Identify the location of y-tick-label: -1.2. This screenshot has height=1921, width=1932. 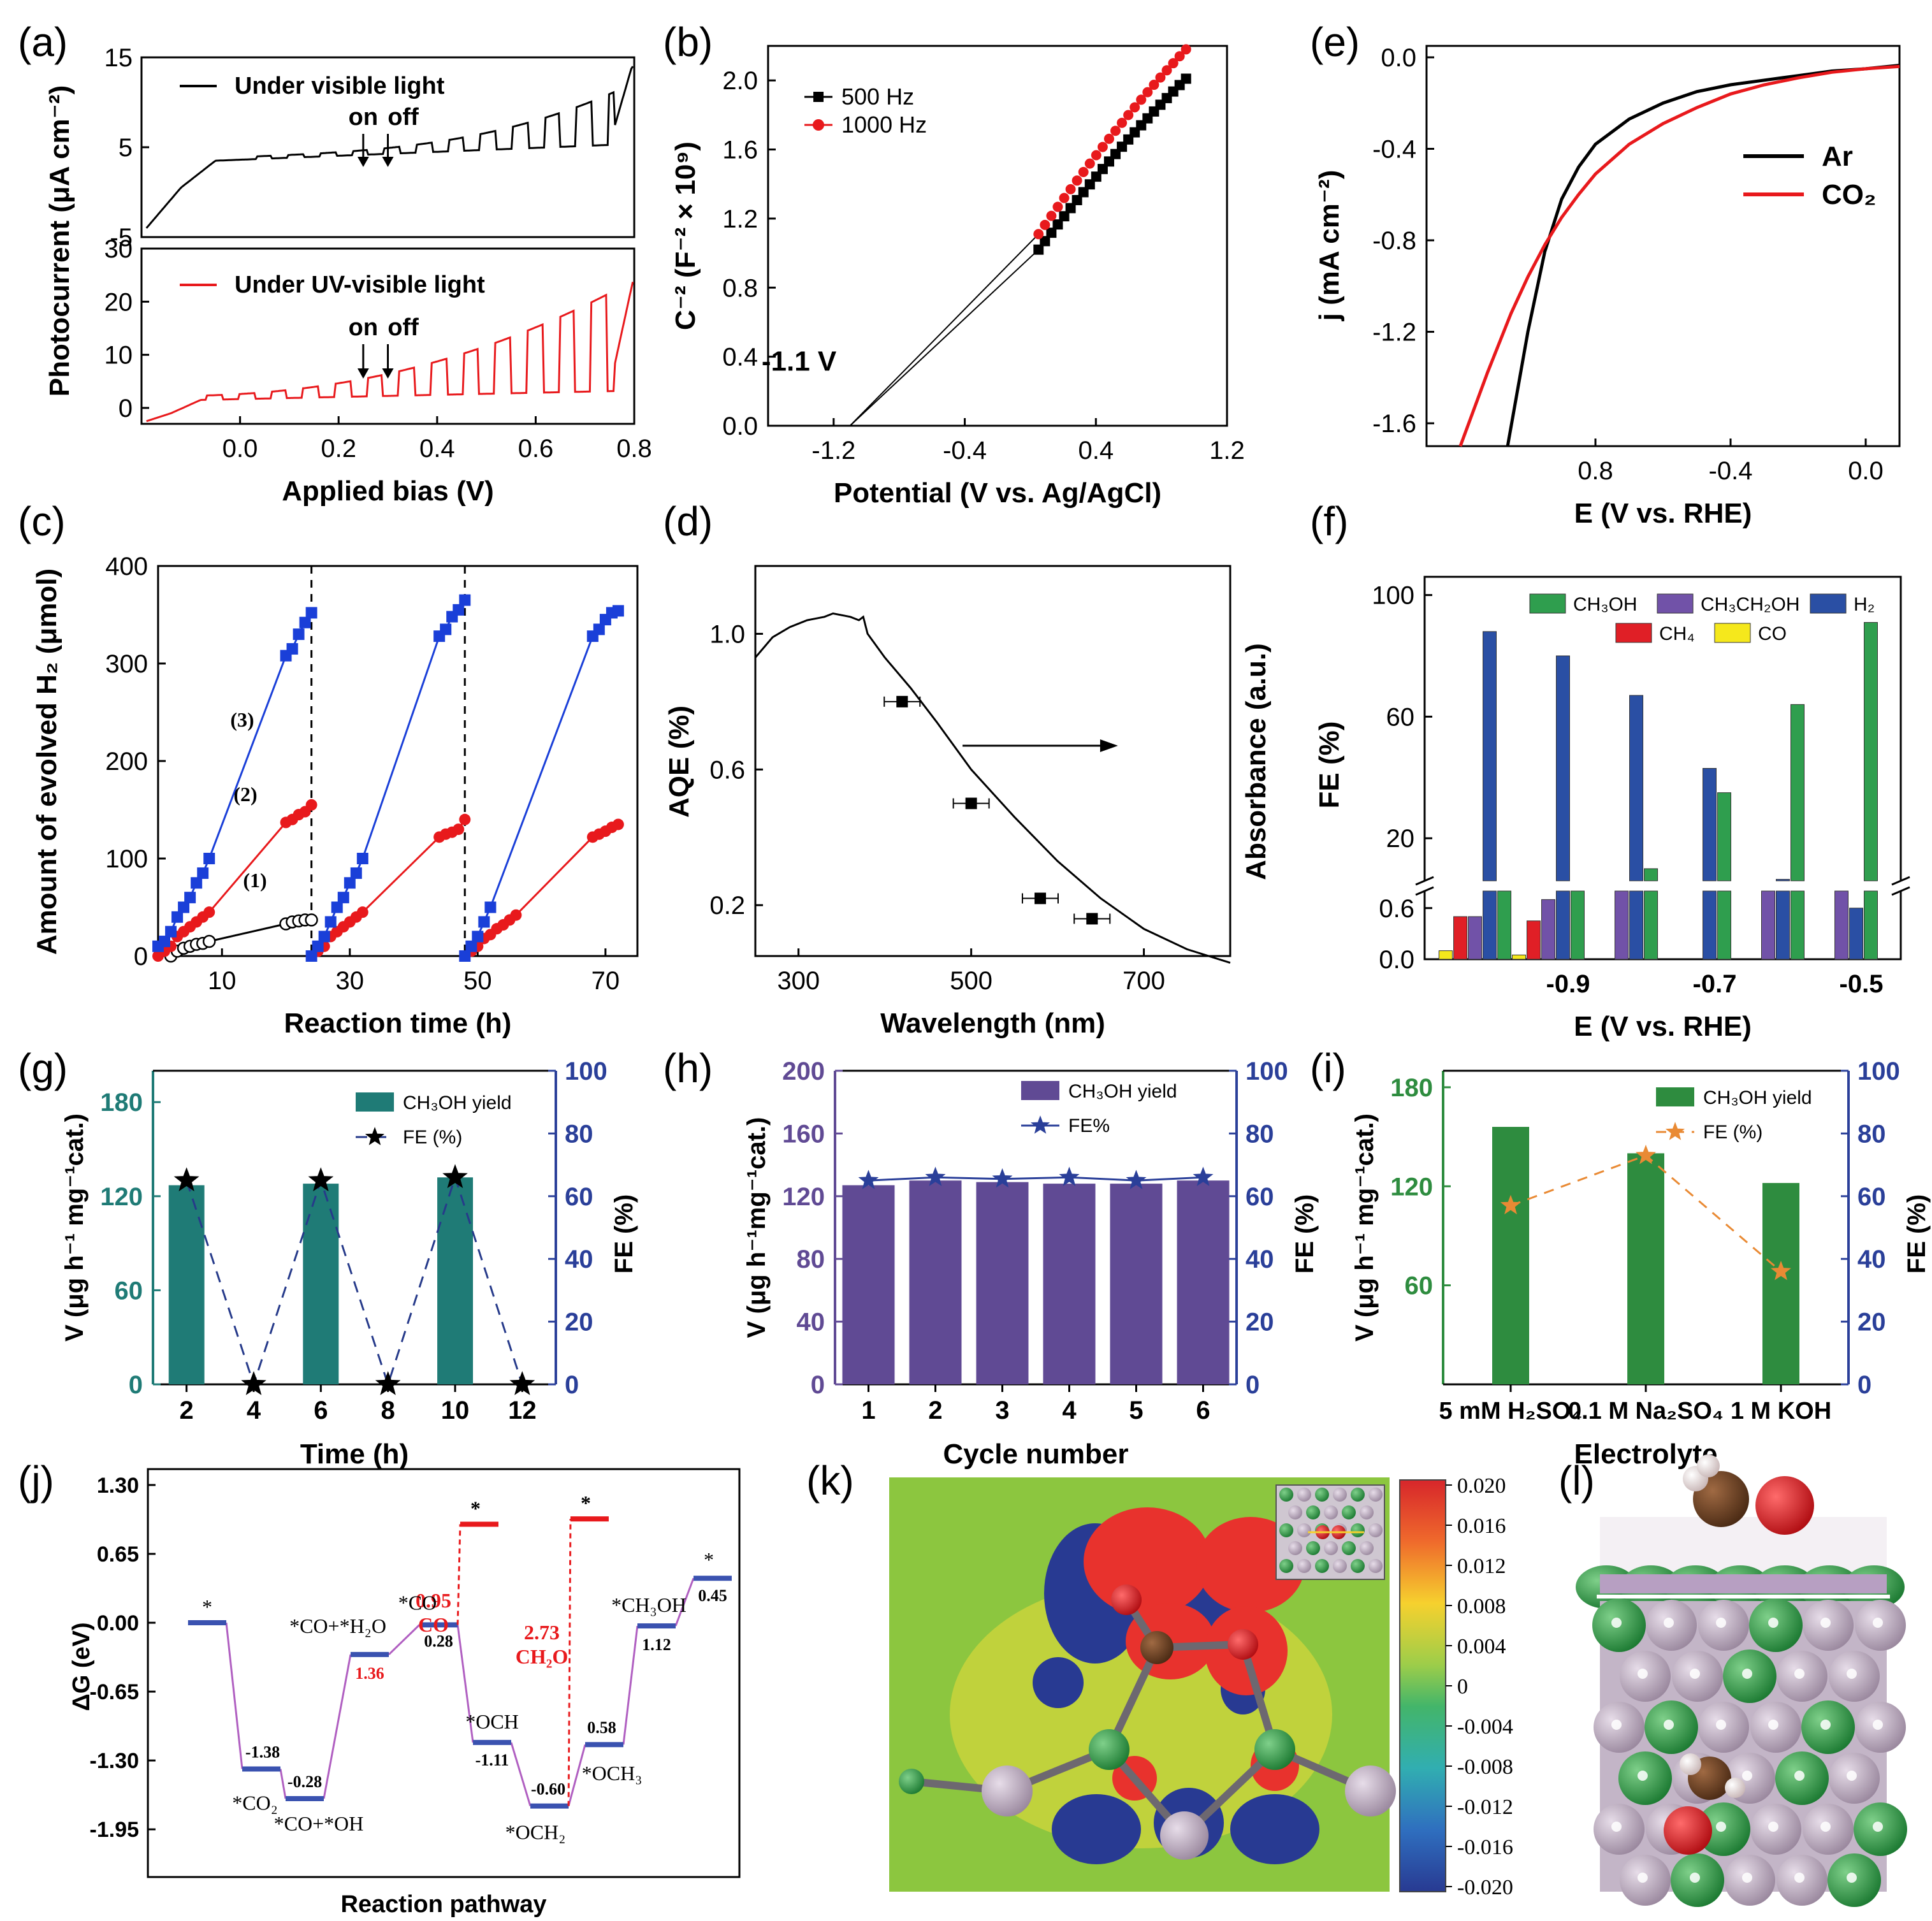
(1394, 333).